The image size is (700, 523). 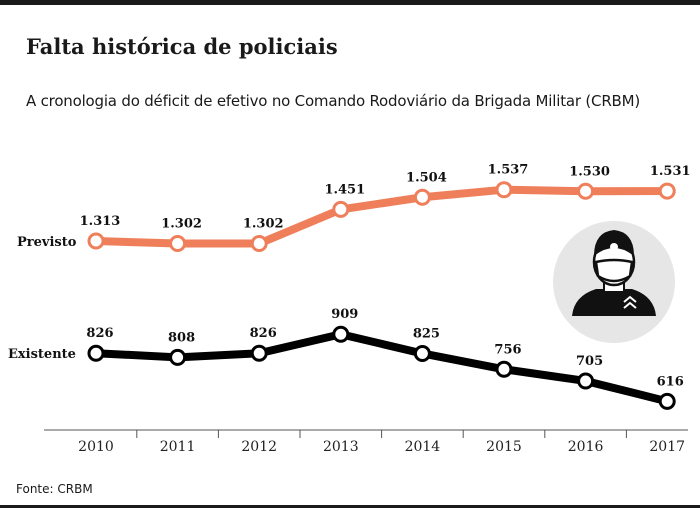 I want to click on x-tick-label: 2011, so click(x=178, y=447).